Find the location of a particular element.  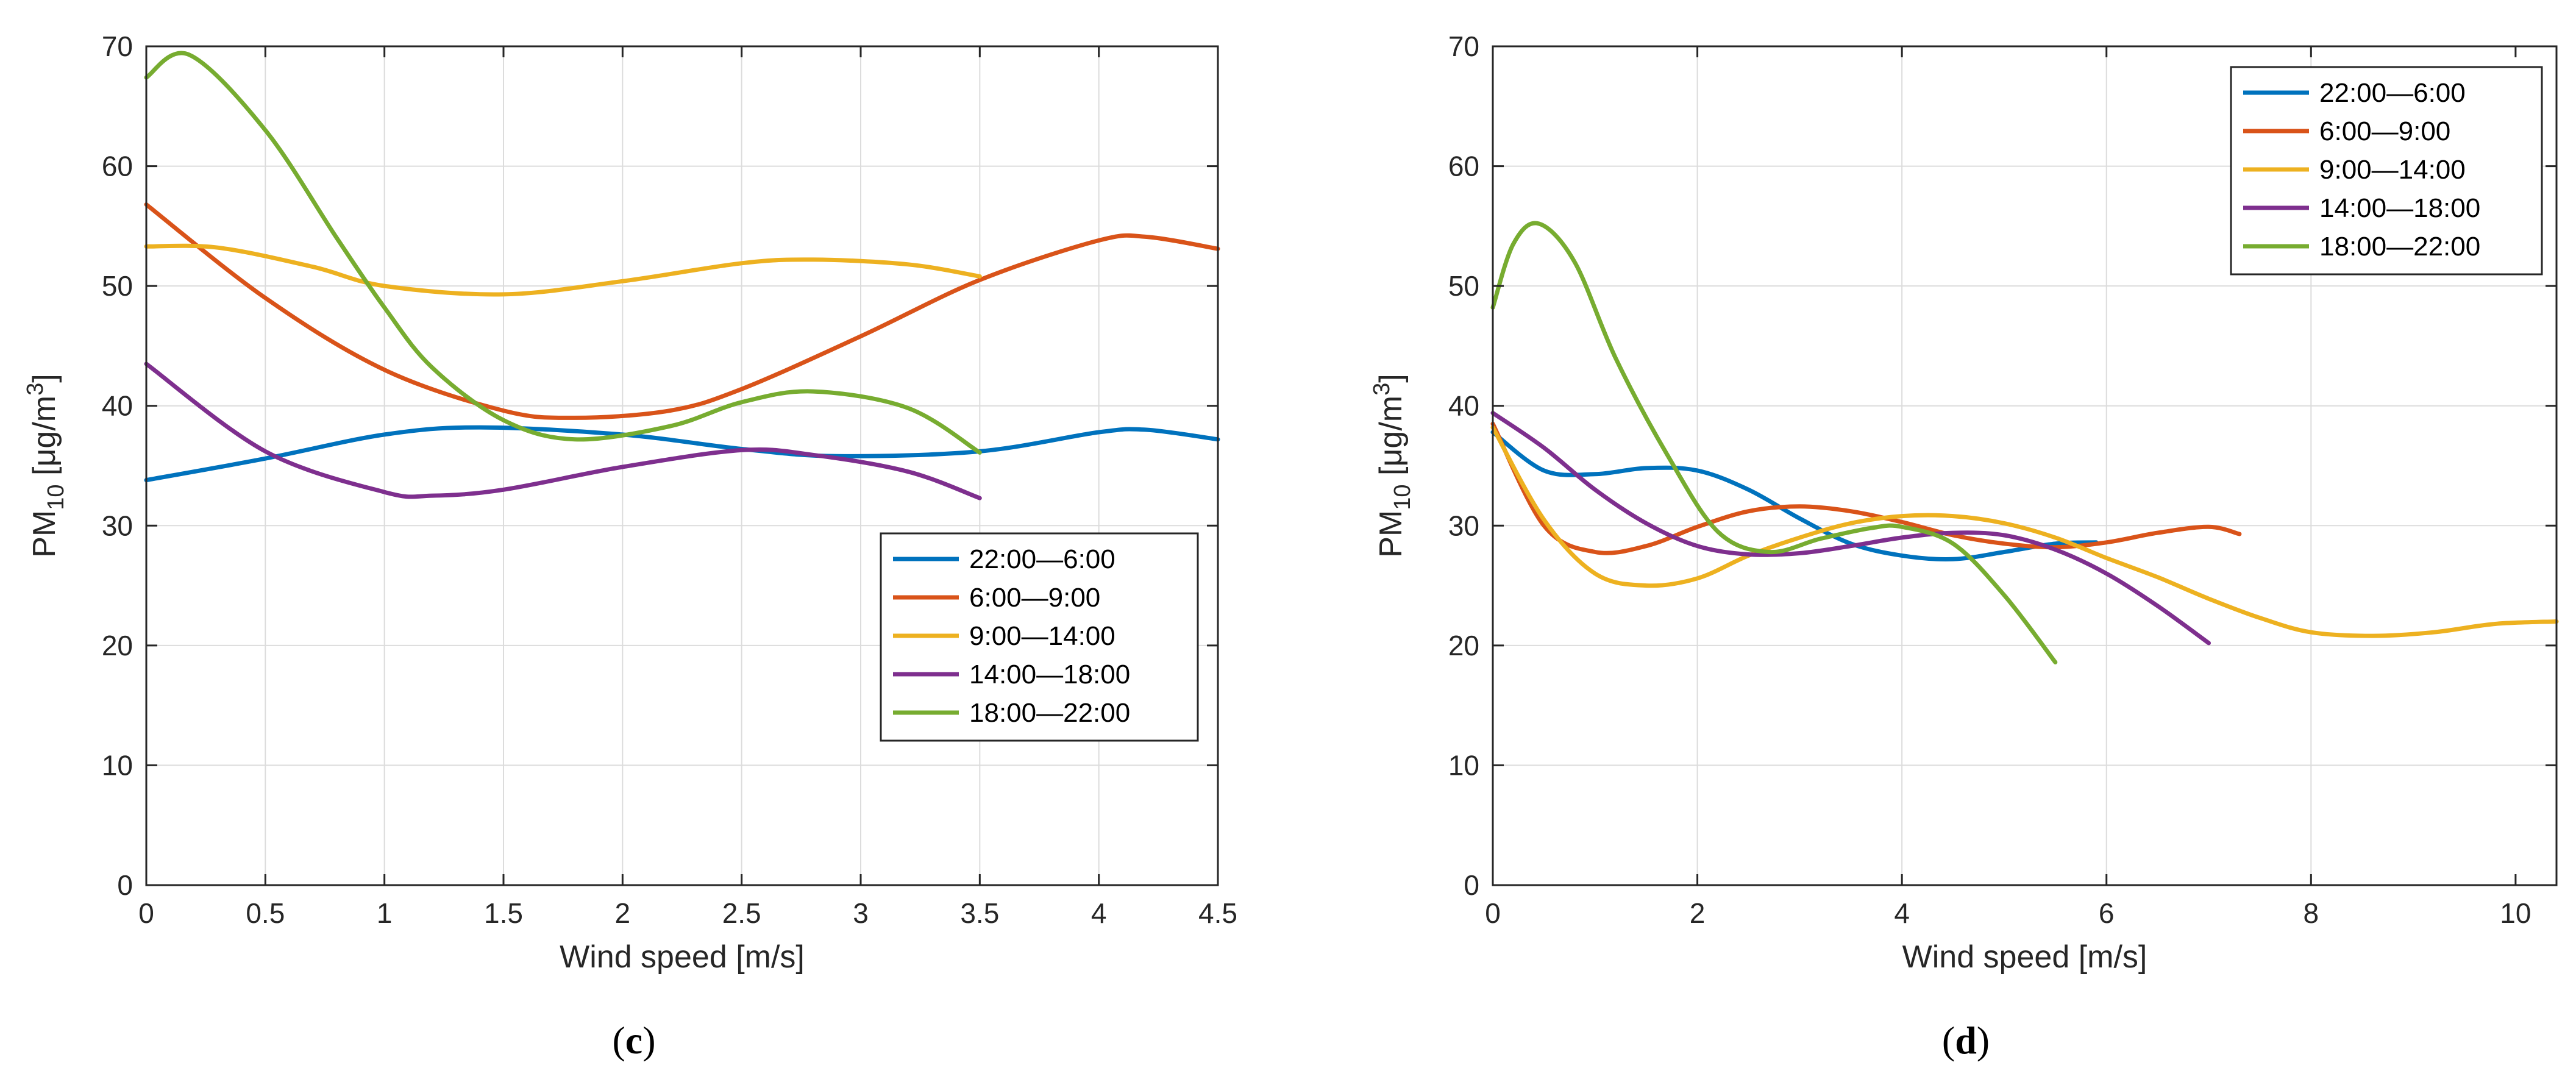

x-tick-label: 2.5 is located at coordinates (741, 913).